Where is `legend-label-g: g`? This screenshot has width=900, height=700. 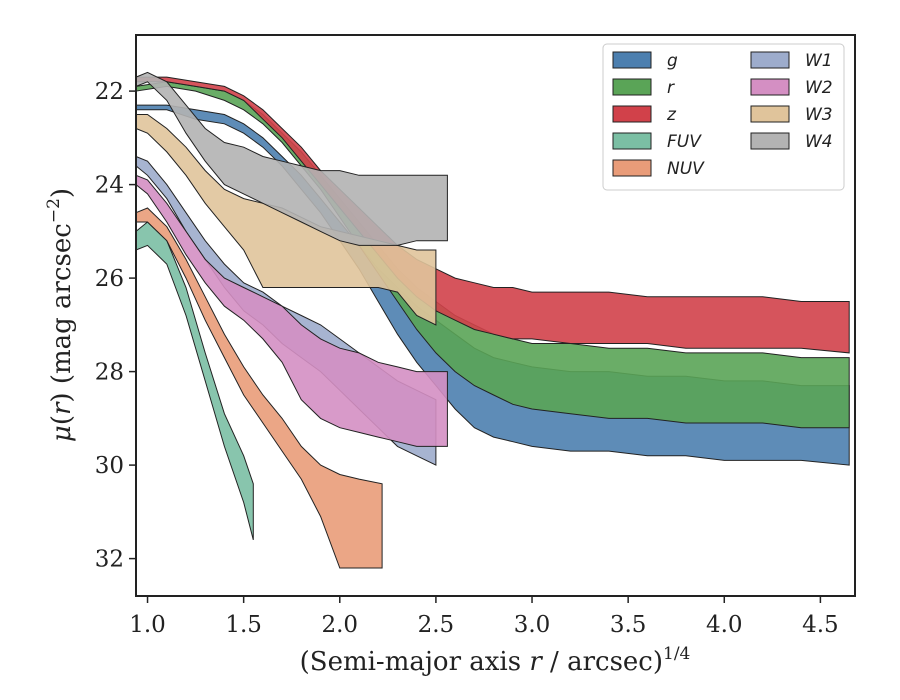 legend-label-g: g is located at coordinates (672, 61).